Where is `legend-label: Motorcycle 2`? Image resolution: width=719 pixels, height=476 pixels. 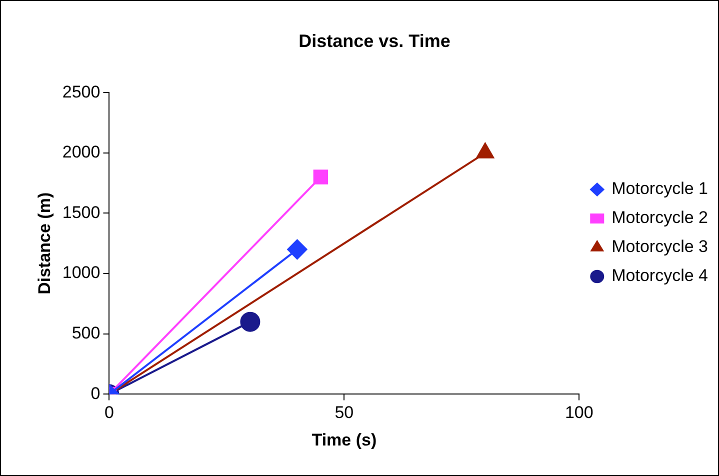 legend-label: Motorcycle 2 is located at coordinates (660, 218).